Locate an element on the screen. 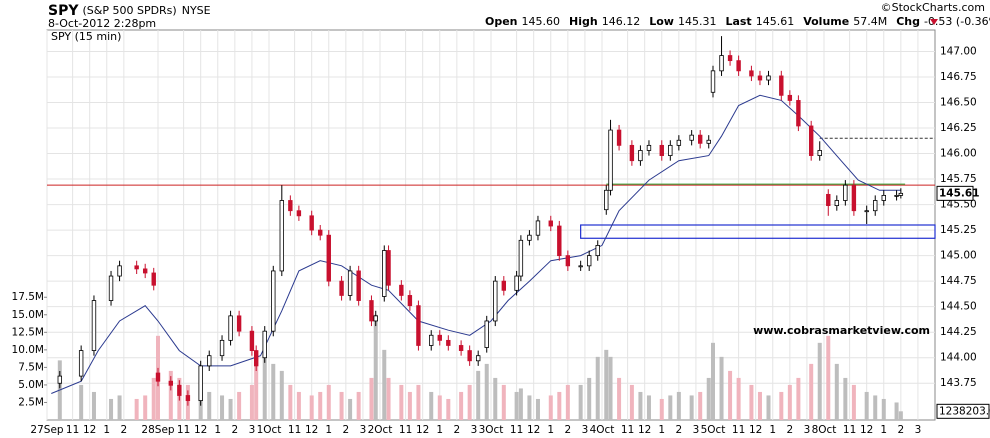  x-tick-label: 3 is located at coordinates (585, 430).